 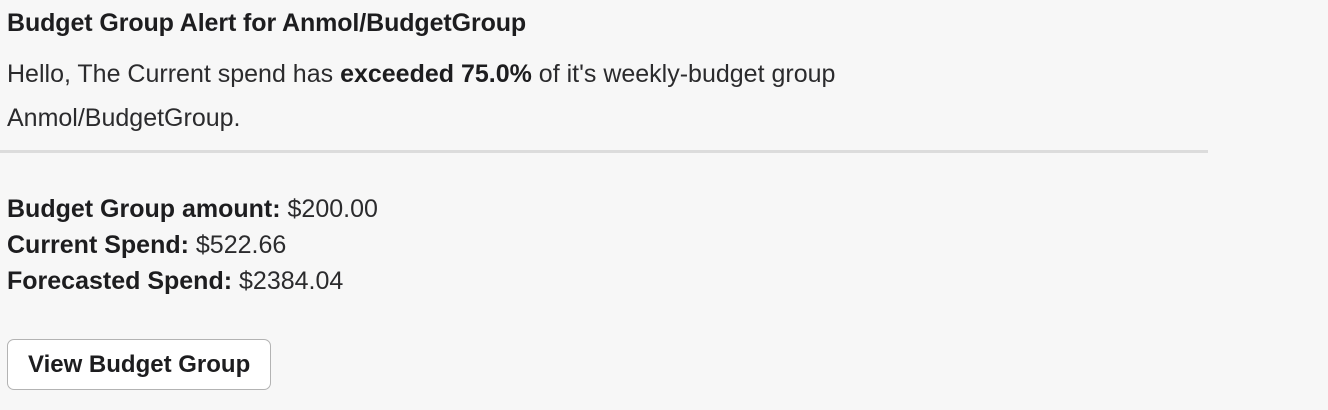 I want to click on current-spend-value: $522.66, so click(x=241, y=245).